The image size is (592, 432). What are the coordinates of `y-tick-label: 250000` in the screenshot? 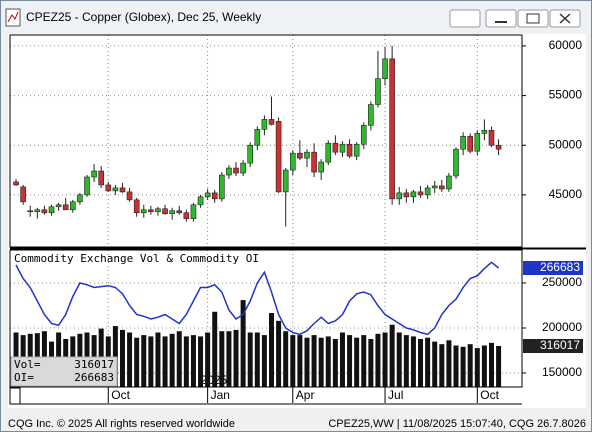 It's located at (562, 282).